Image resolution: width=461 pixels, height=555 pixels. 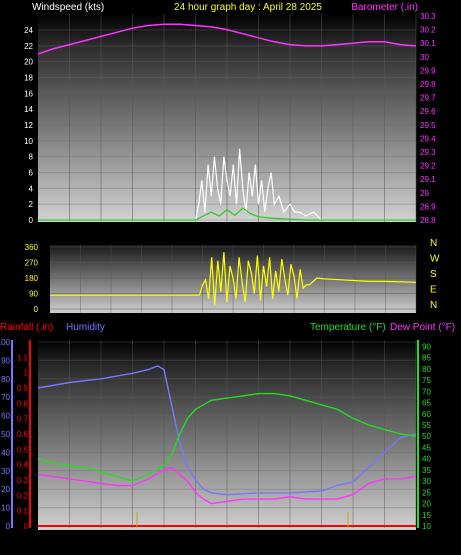 I want to click on temperature-tick-label: 15, so click(x=426, y=515).